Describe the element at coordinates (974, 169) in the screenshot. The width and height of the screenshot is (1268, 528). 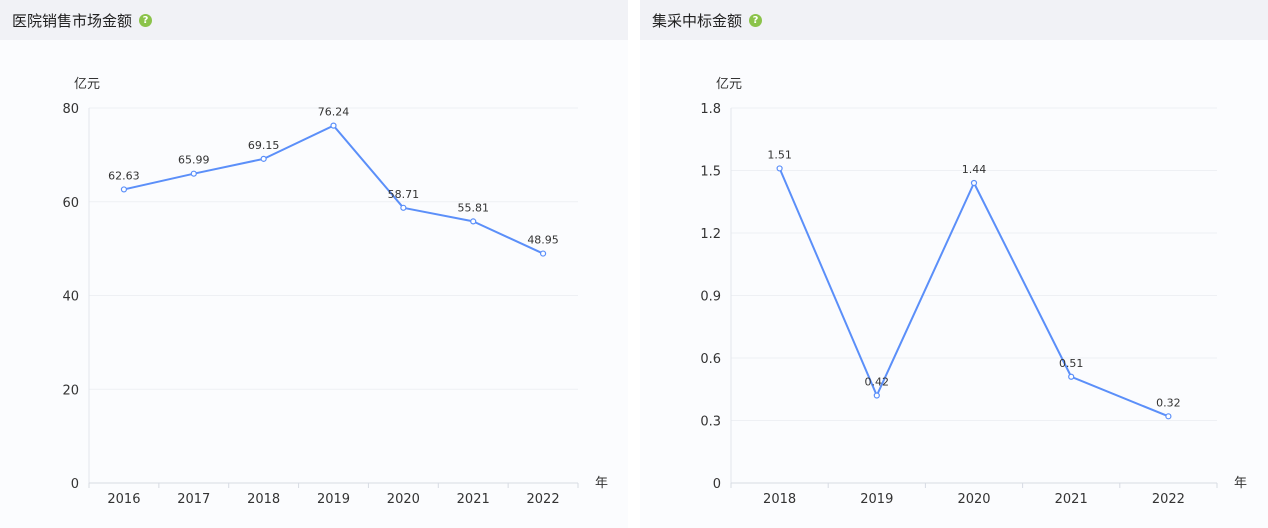
I see `data-label: 1.44` at that location.